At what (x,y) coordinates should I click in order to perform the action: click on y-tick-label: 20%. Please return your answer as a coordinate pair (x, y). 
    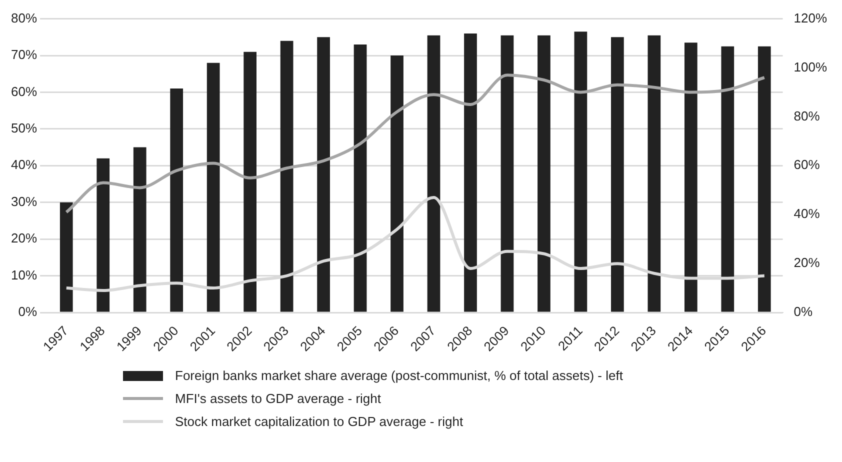
    Looking at the image, I should click on (24, 238).